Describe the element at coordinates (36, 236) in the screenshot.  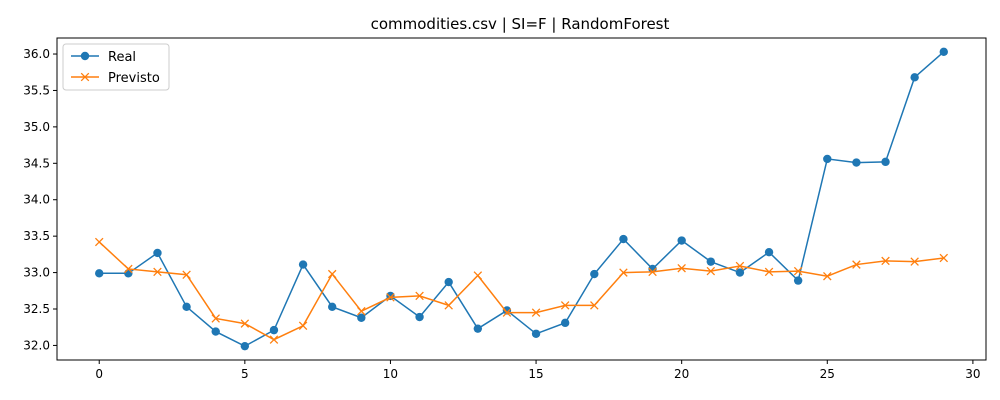
I see `y-tick-label: 33.5` at that location.